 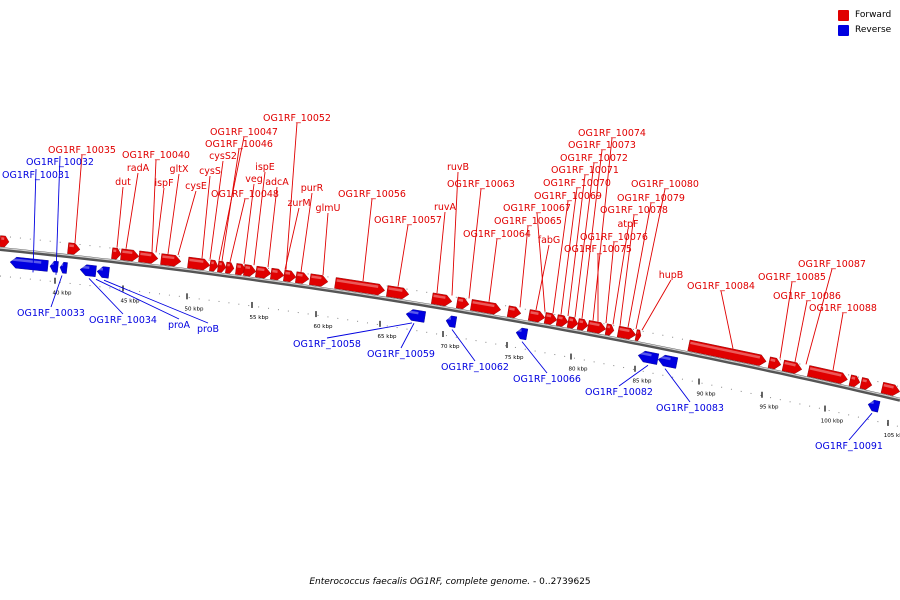 What do you see at coordinates (208, 329) in the screenshot?
I see `gene-label-prob: proB` at bounding box center [208, 329].